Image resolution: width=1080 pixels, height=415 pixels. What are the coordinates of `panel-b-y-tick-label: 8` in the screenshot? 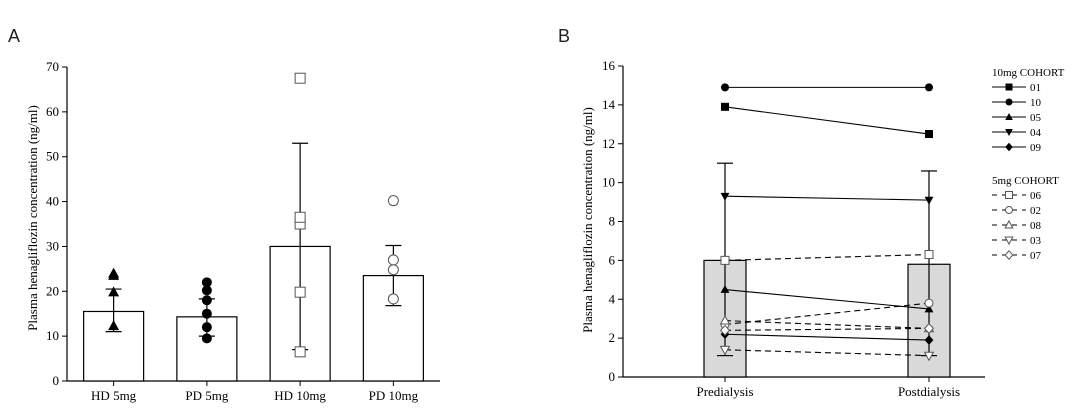 It's located at (612, 221).